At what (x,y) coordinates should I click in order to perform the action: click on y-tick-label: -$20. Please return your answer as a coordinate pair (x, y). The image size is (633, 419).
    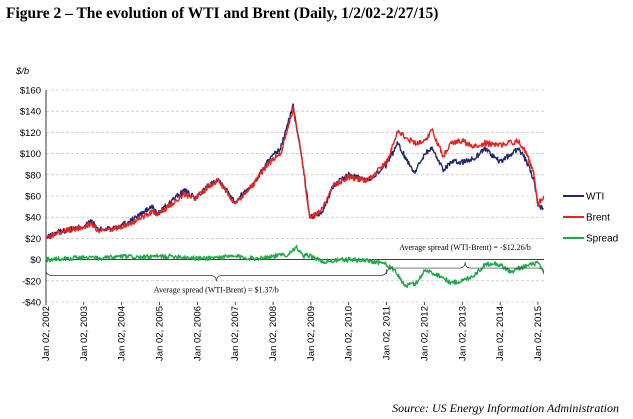
    Looking at the image, I should click on (31, 281).